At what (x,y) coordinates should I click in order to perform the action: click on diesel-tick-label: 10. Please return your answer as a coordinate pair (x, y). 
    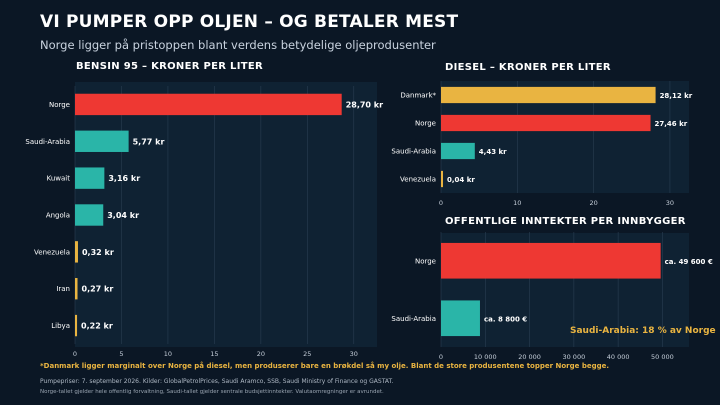
    Looking at the image, I should click on (517, 203).